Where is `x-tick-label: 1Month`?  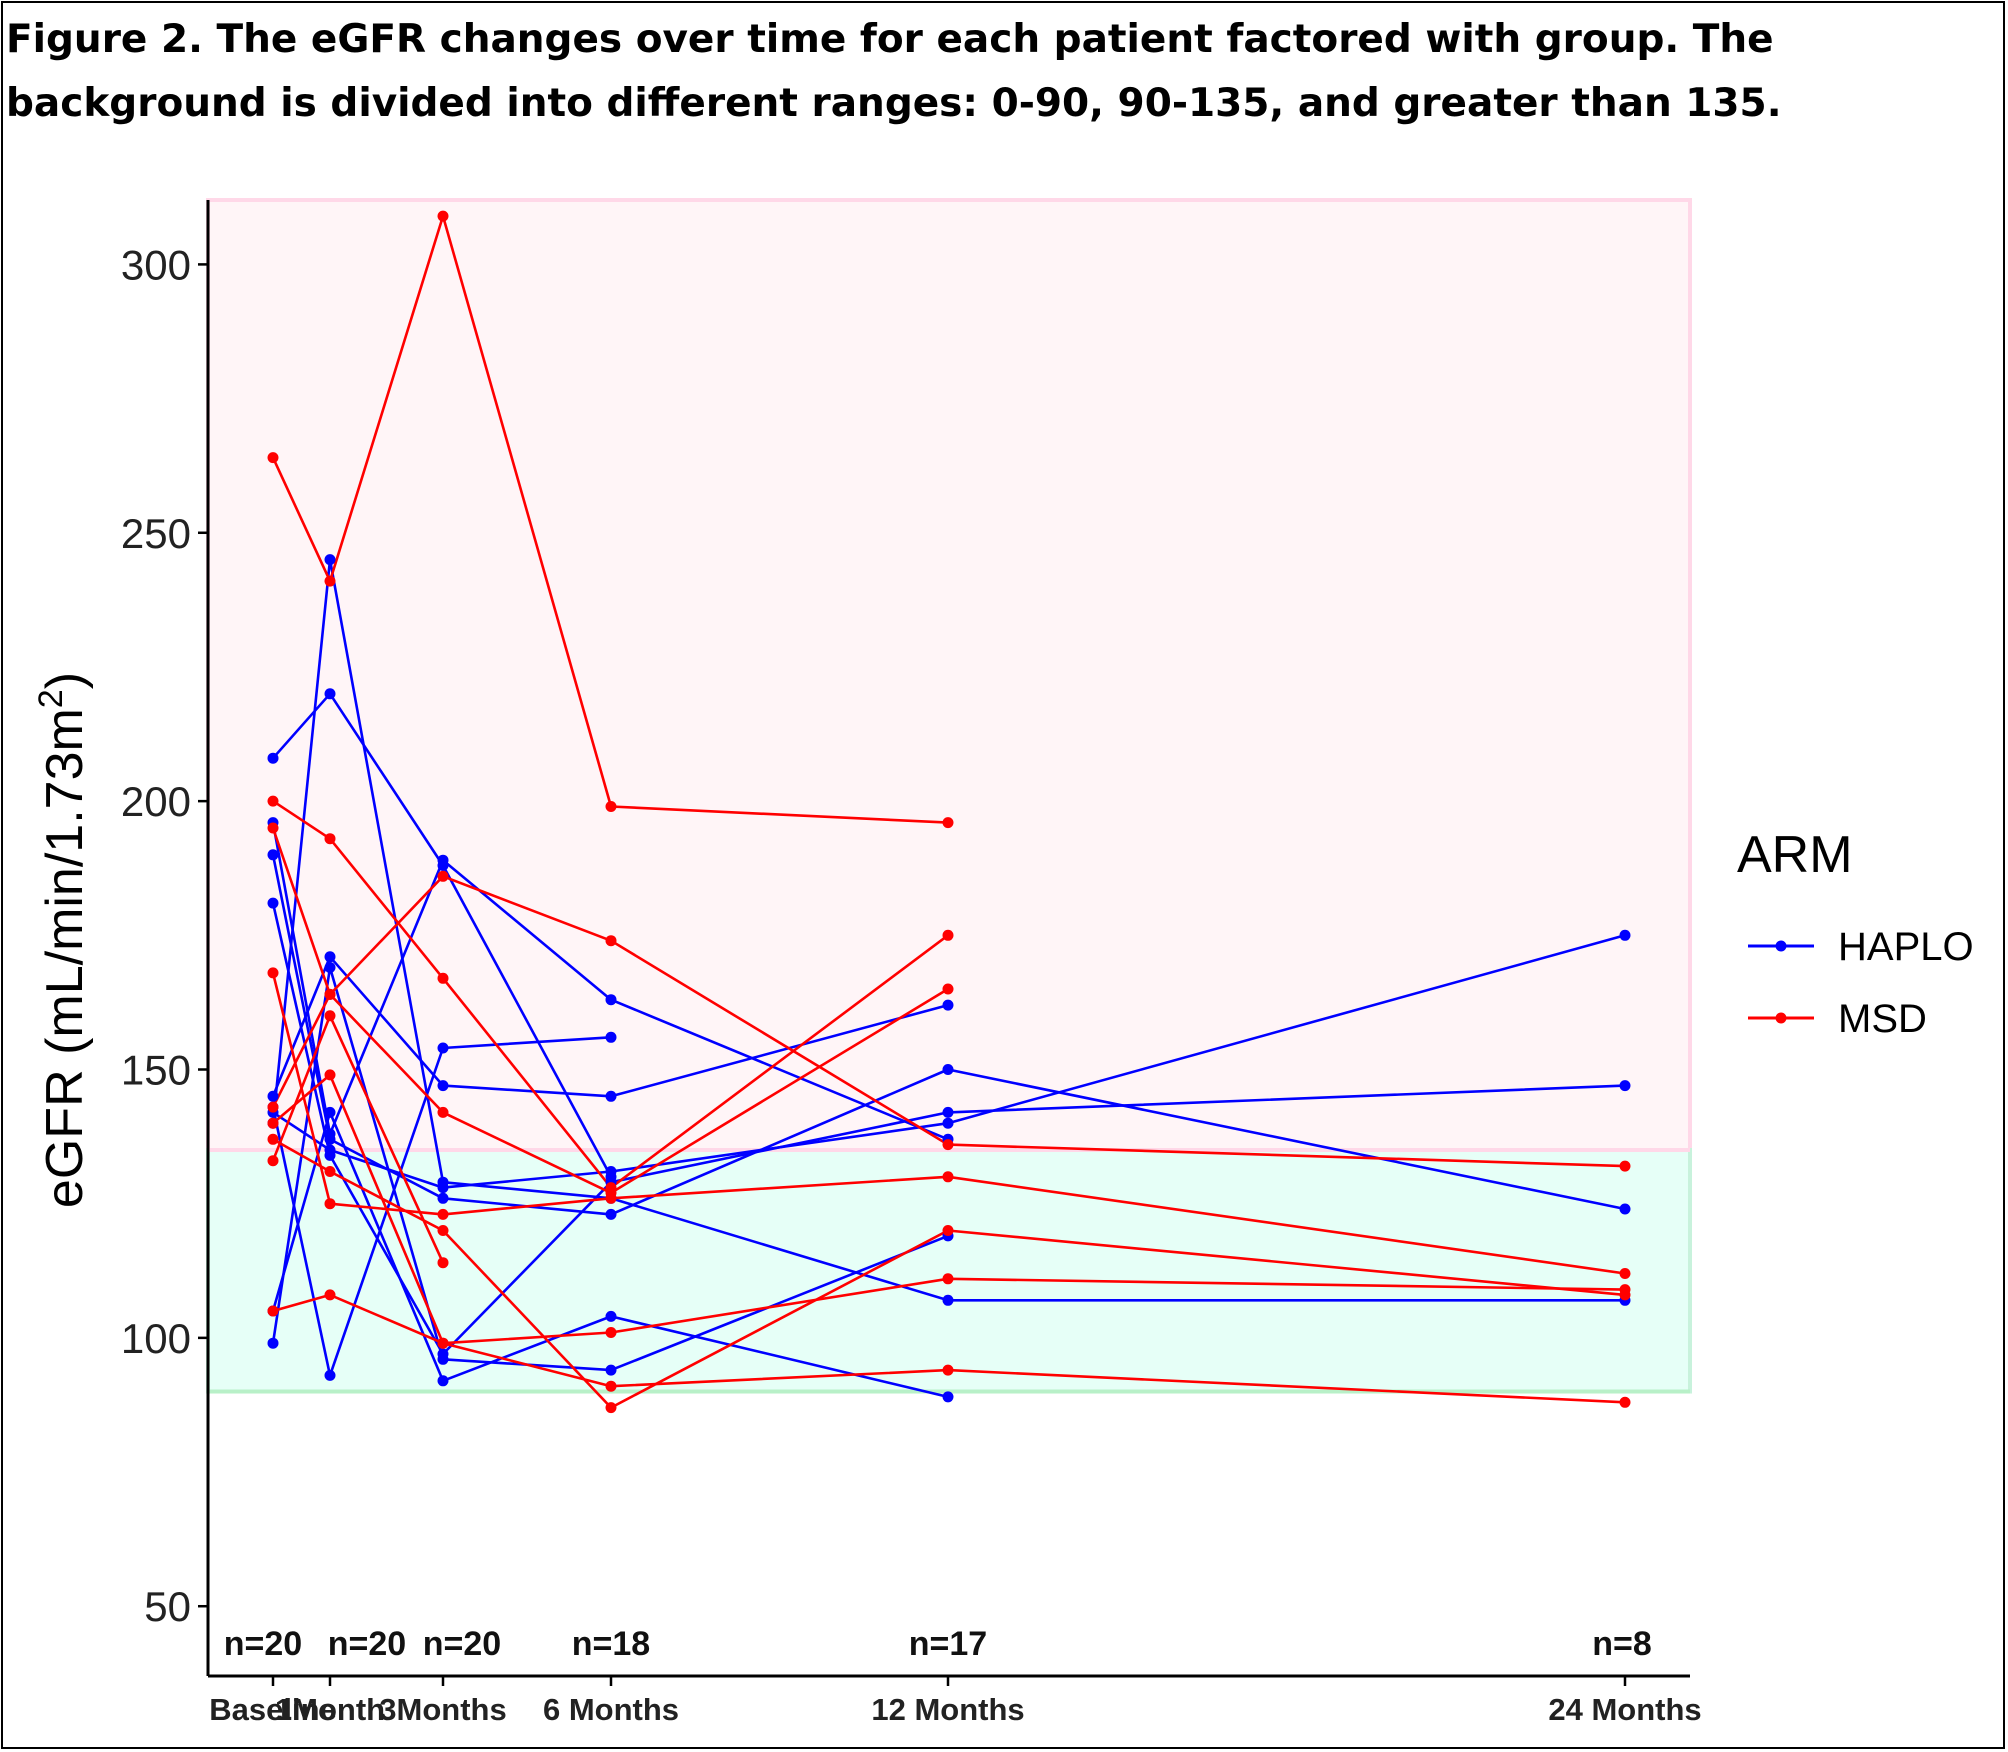 x-tick-label: 1Month is located at coordinates (330, 1709).